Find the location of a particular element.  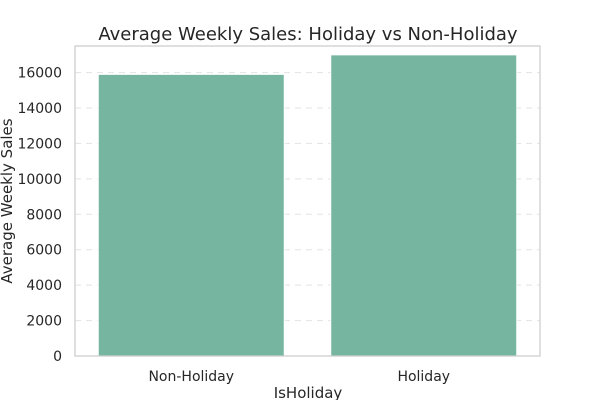

x-axis-label: IsHoliday is located at coordinates (308, 392).